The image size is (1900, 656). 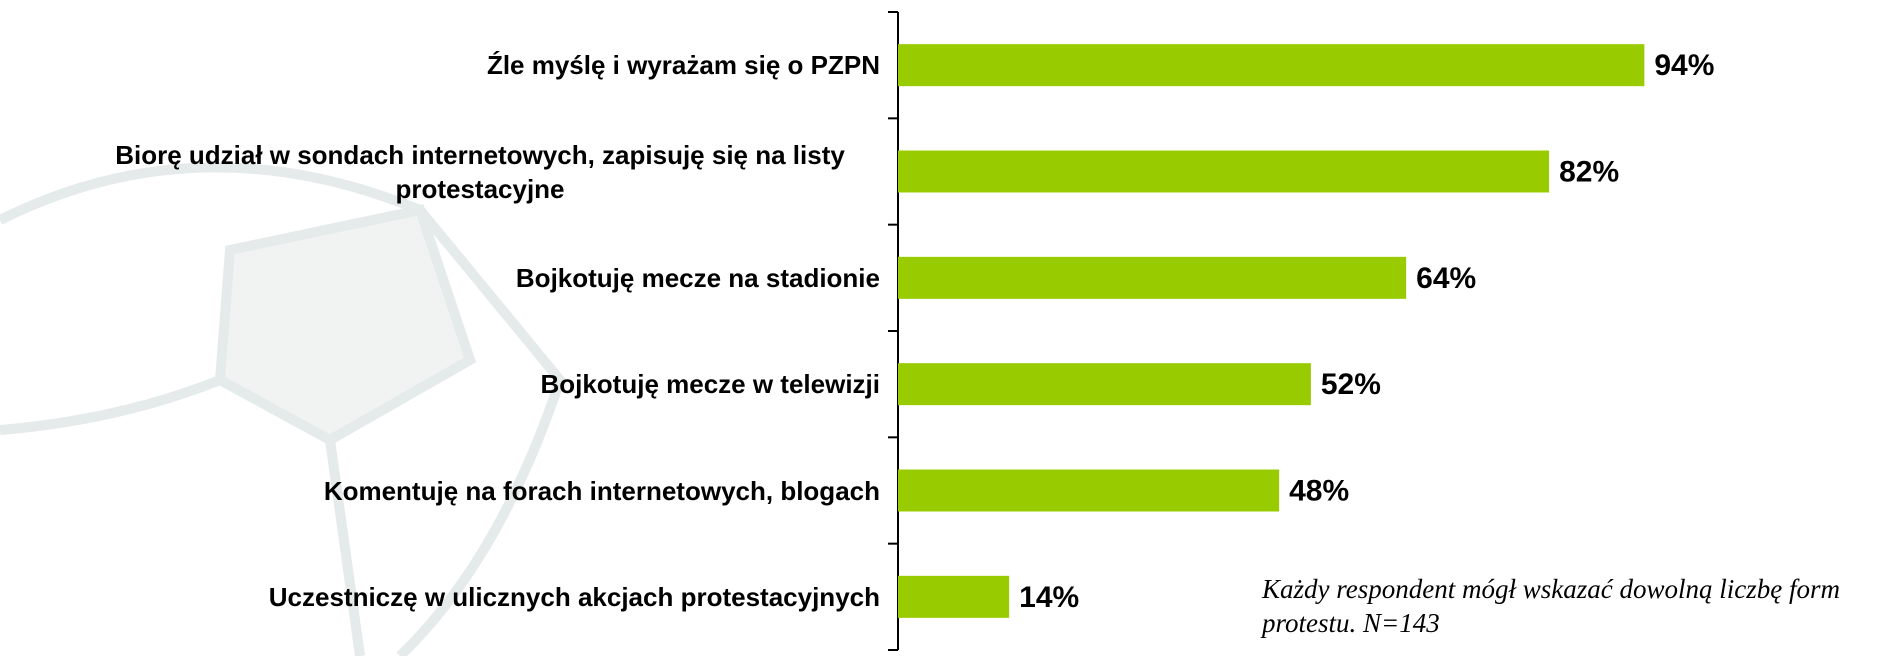 What do you see at coordinates (1319, 490) in the screenshot?
I see `value-label: 48%` at bounding box center [1319, 490].